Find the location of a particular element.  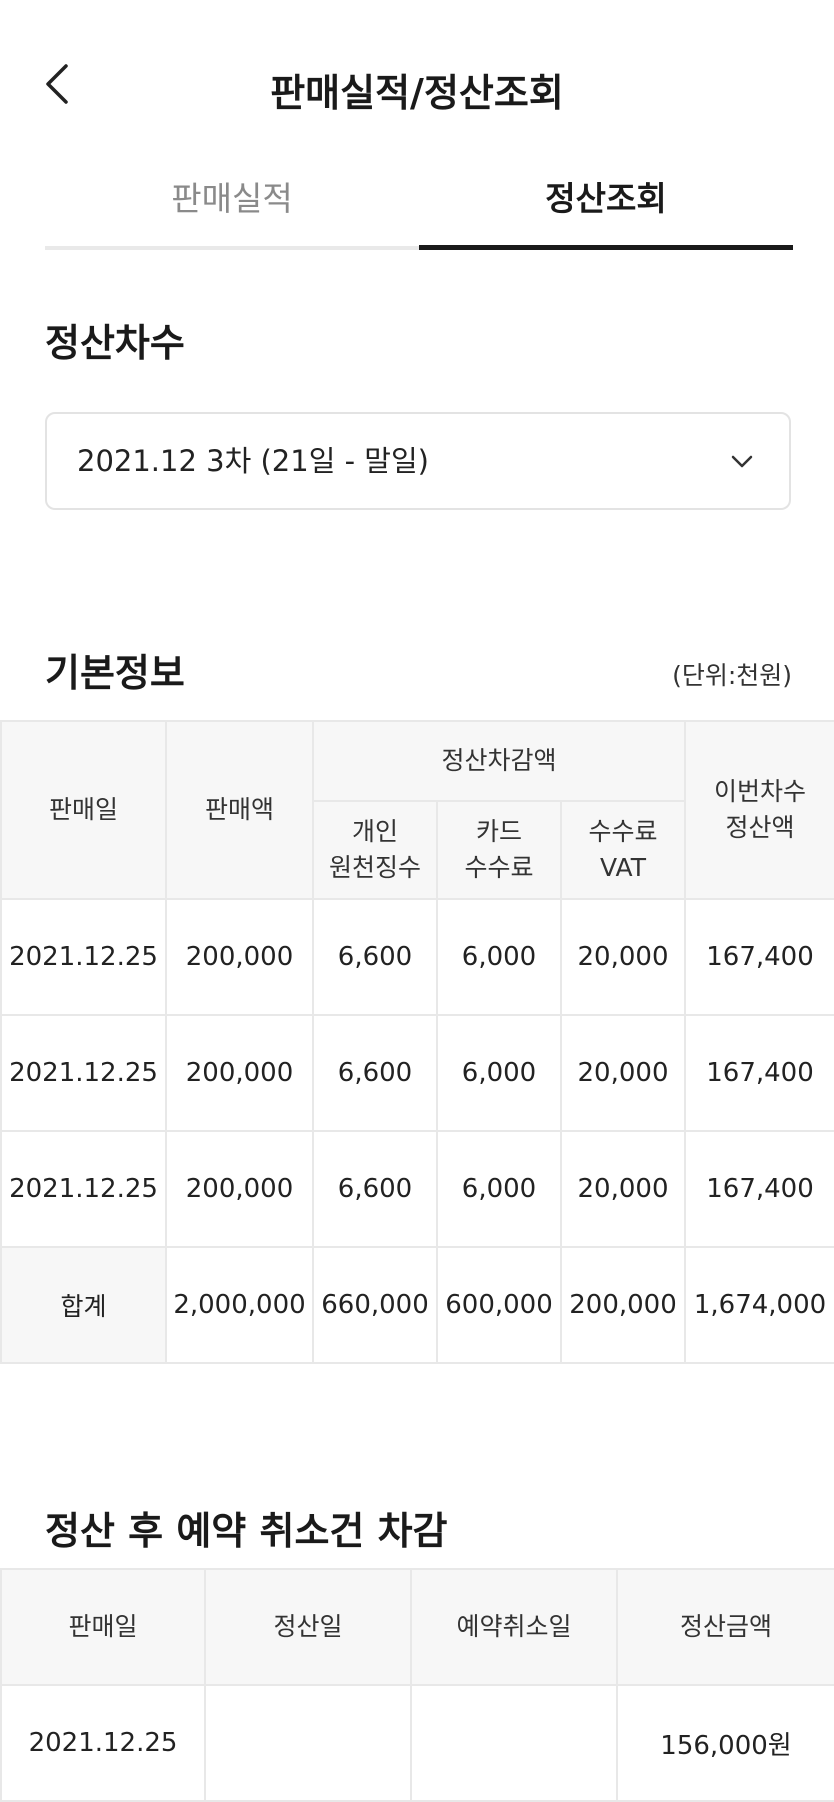

total-vat: 200,000 is located at coordinates (623, 1305).